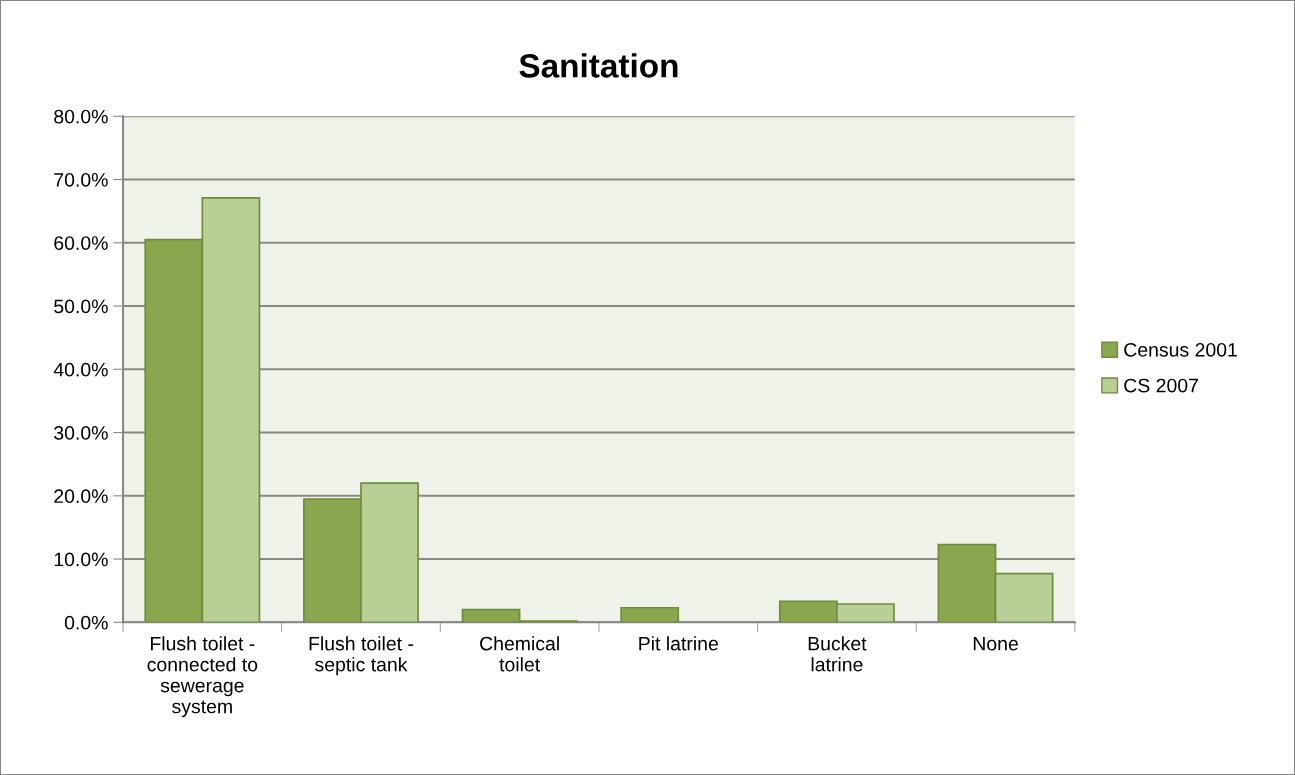  What do you see at coordinates (598, 65) in the screenshot?
I see `chart-title: Sanitation` at bounding box center [598, 65].